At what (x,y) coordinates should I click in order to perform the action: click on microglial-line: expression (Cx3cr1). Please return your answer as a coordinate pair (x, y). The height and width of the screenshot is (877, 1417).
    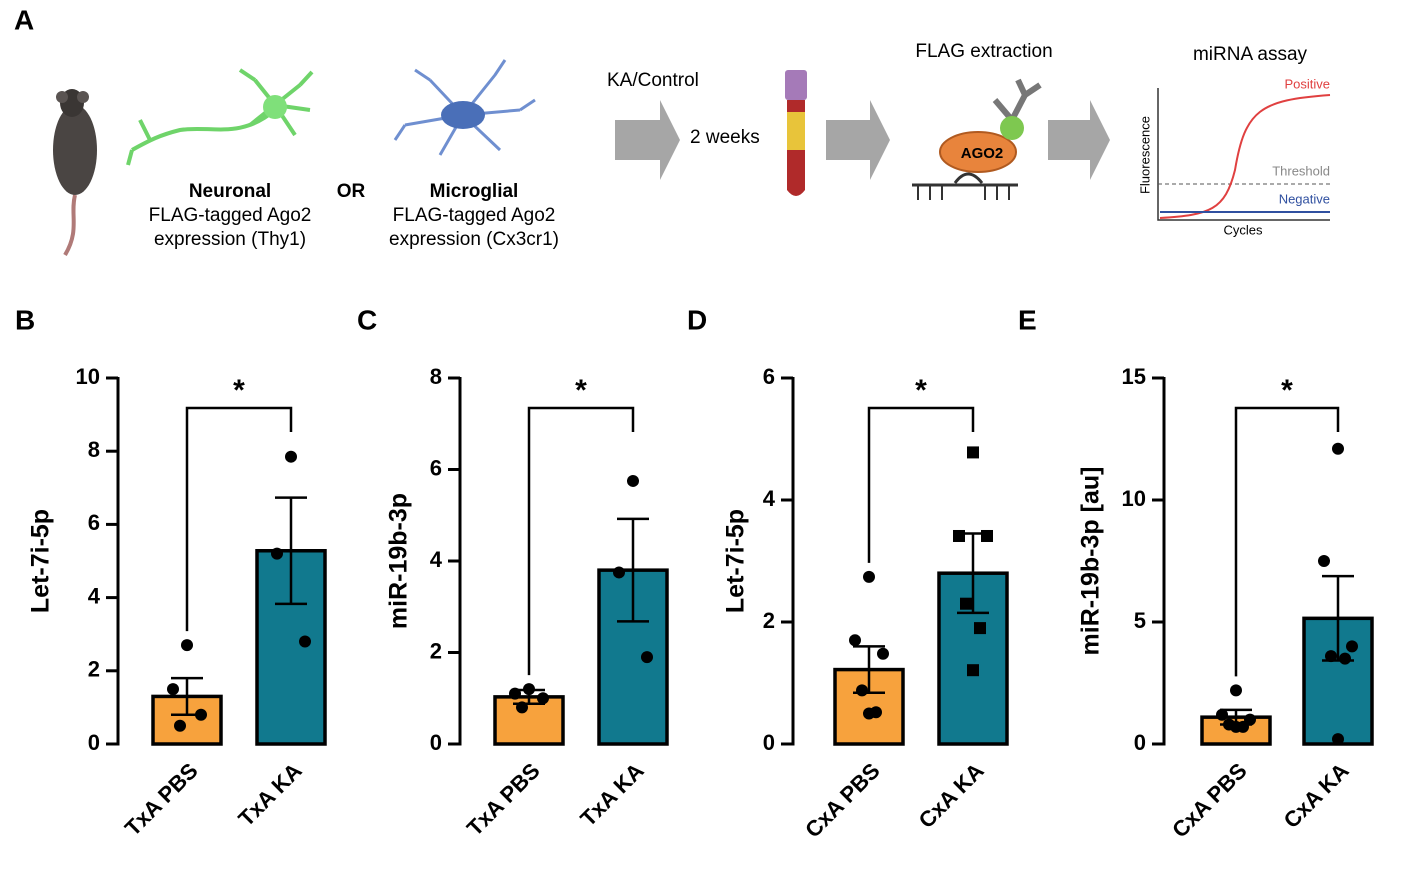
    Looking at the image, I should click on (474, 239).